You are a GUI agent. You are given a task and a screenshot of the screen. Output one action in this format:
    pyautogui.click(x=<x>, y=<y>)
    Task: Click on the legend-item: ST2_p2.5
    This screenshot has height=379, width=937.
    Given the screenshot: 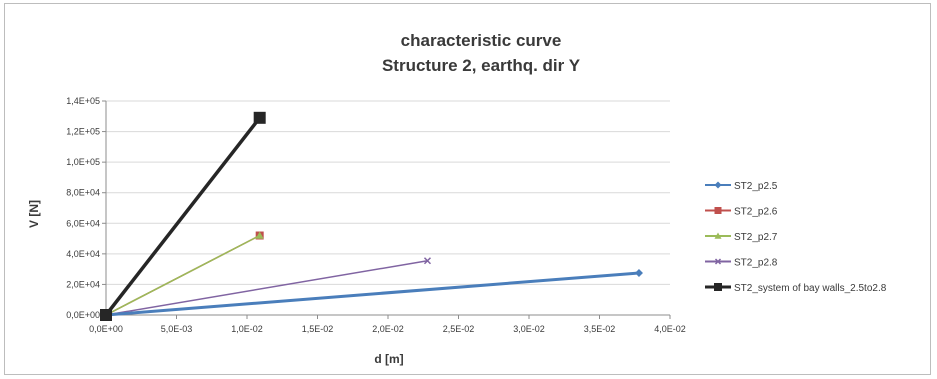 What is the action you would take?
    pyautogui.click(x=741, y=186)
    